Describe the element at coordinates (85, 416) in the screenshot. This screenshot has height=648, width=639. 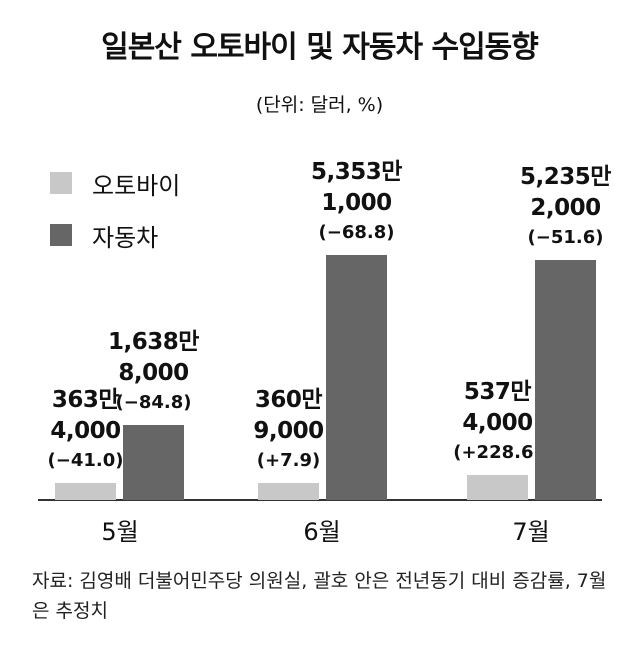
I see `value-label: 363만 4,000` at that location.